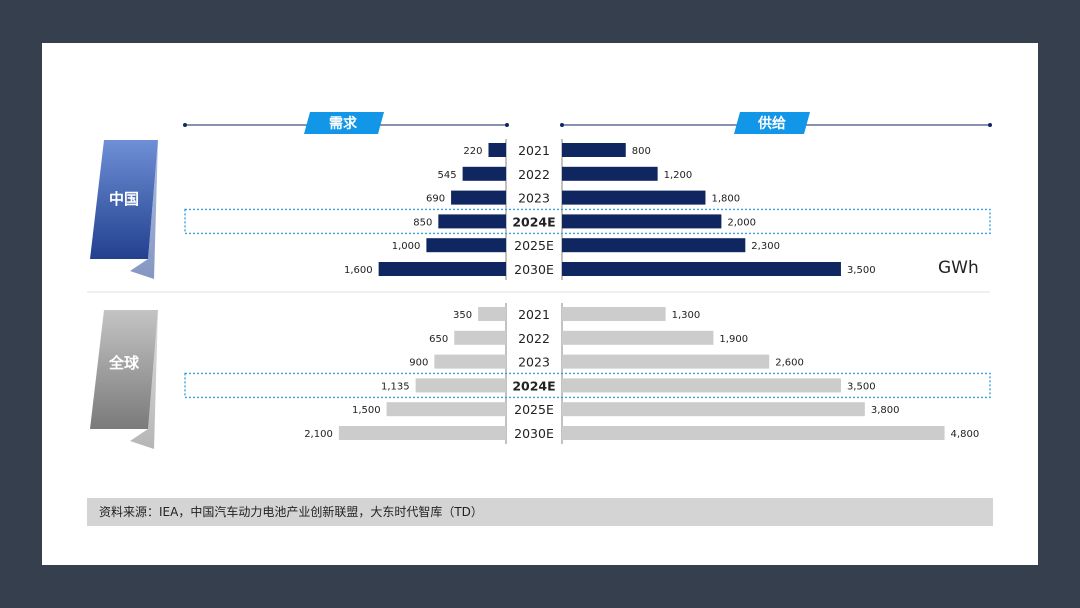 The width and height of the screenshot is (1080, 608). I want to click on unit-label: GWh, so click(958, 268).